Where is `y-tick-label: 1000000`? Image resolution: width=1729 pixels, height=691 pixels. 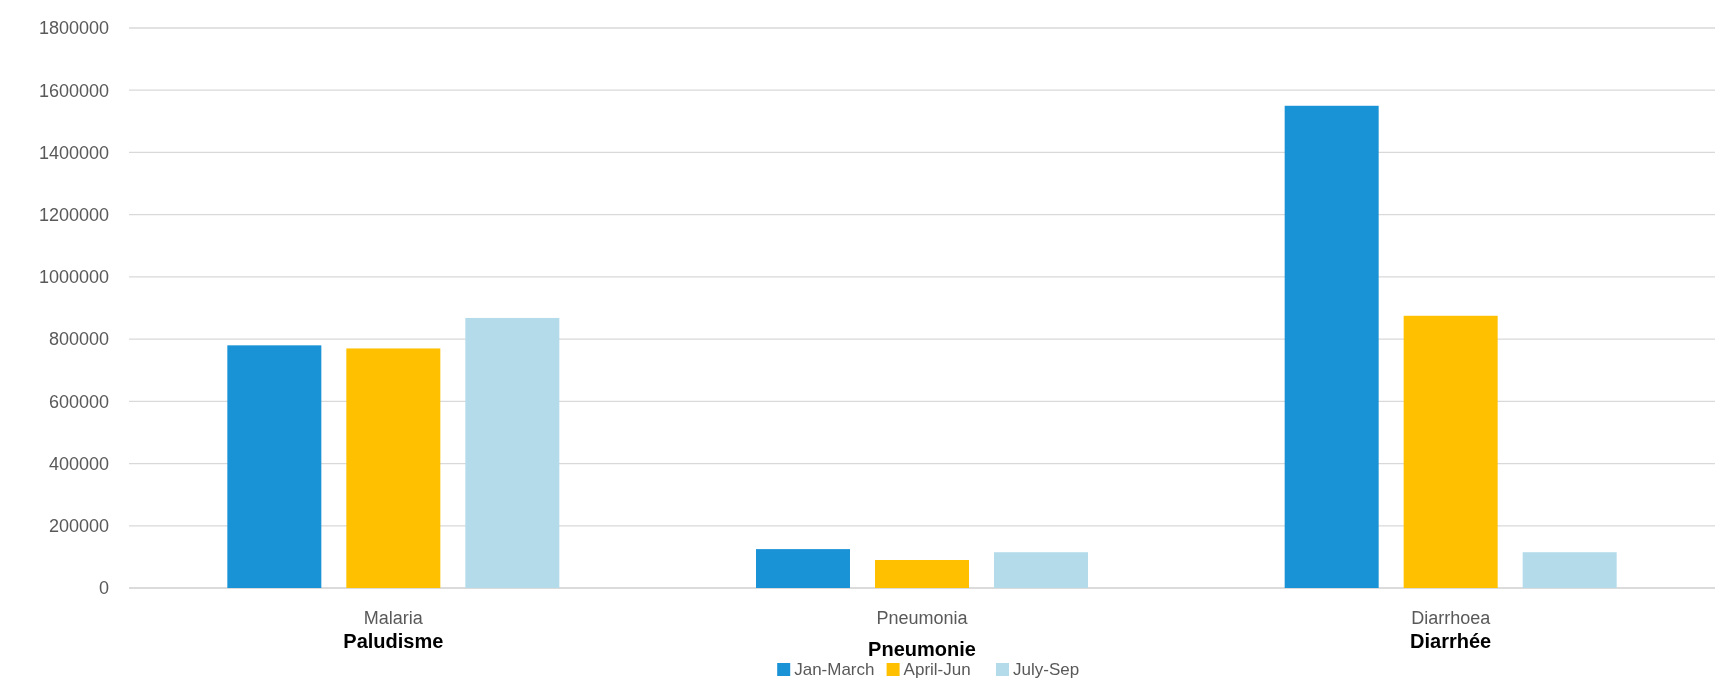
y-tick-label: 1000000 is located at coordinates (73, 277).